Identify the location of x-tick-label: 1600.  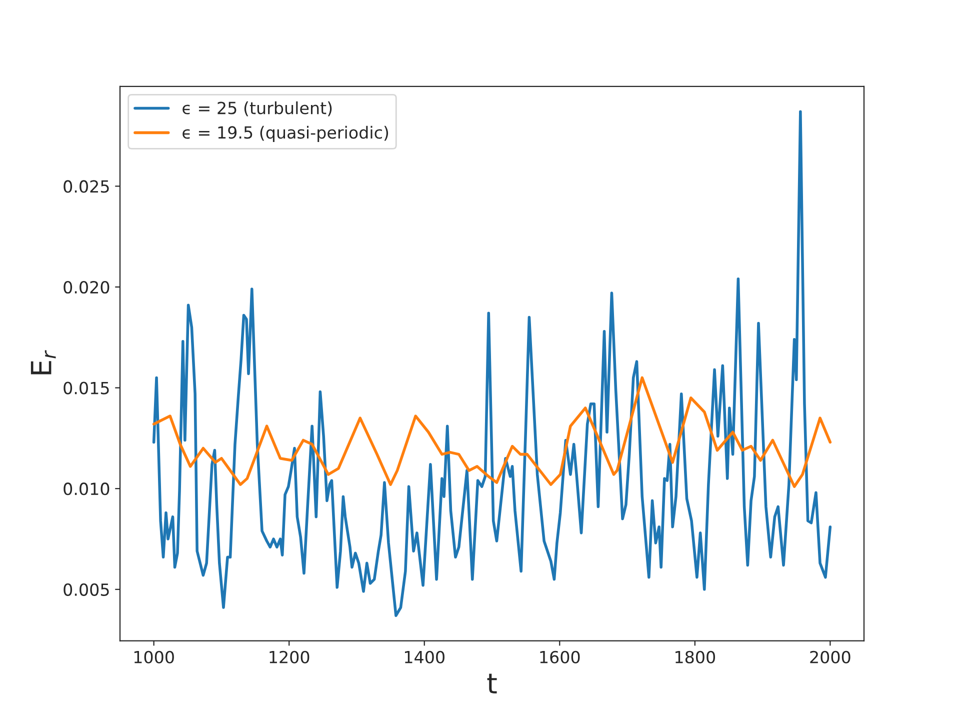
(560, 657).